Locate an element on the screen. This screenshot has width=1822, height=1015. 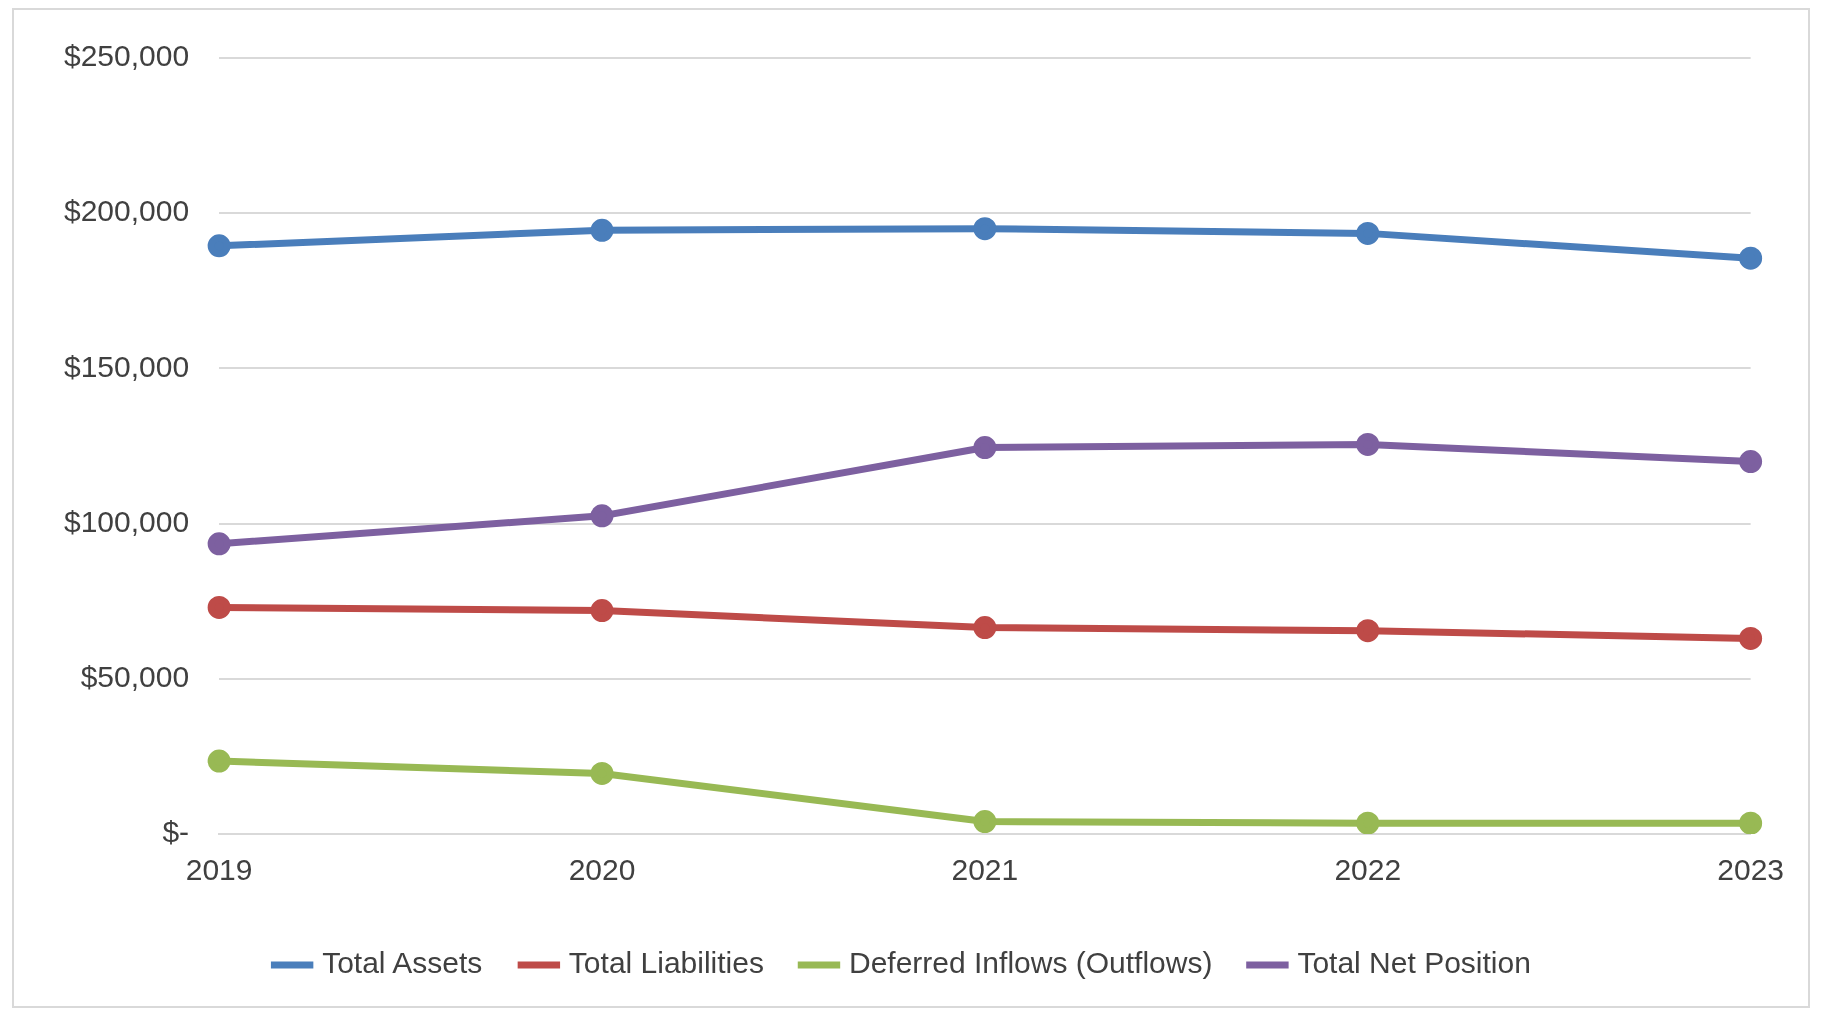
y-tick-label: $250,000 is located at coordinates (126, 56).